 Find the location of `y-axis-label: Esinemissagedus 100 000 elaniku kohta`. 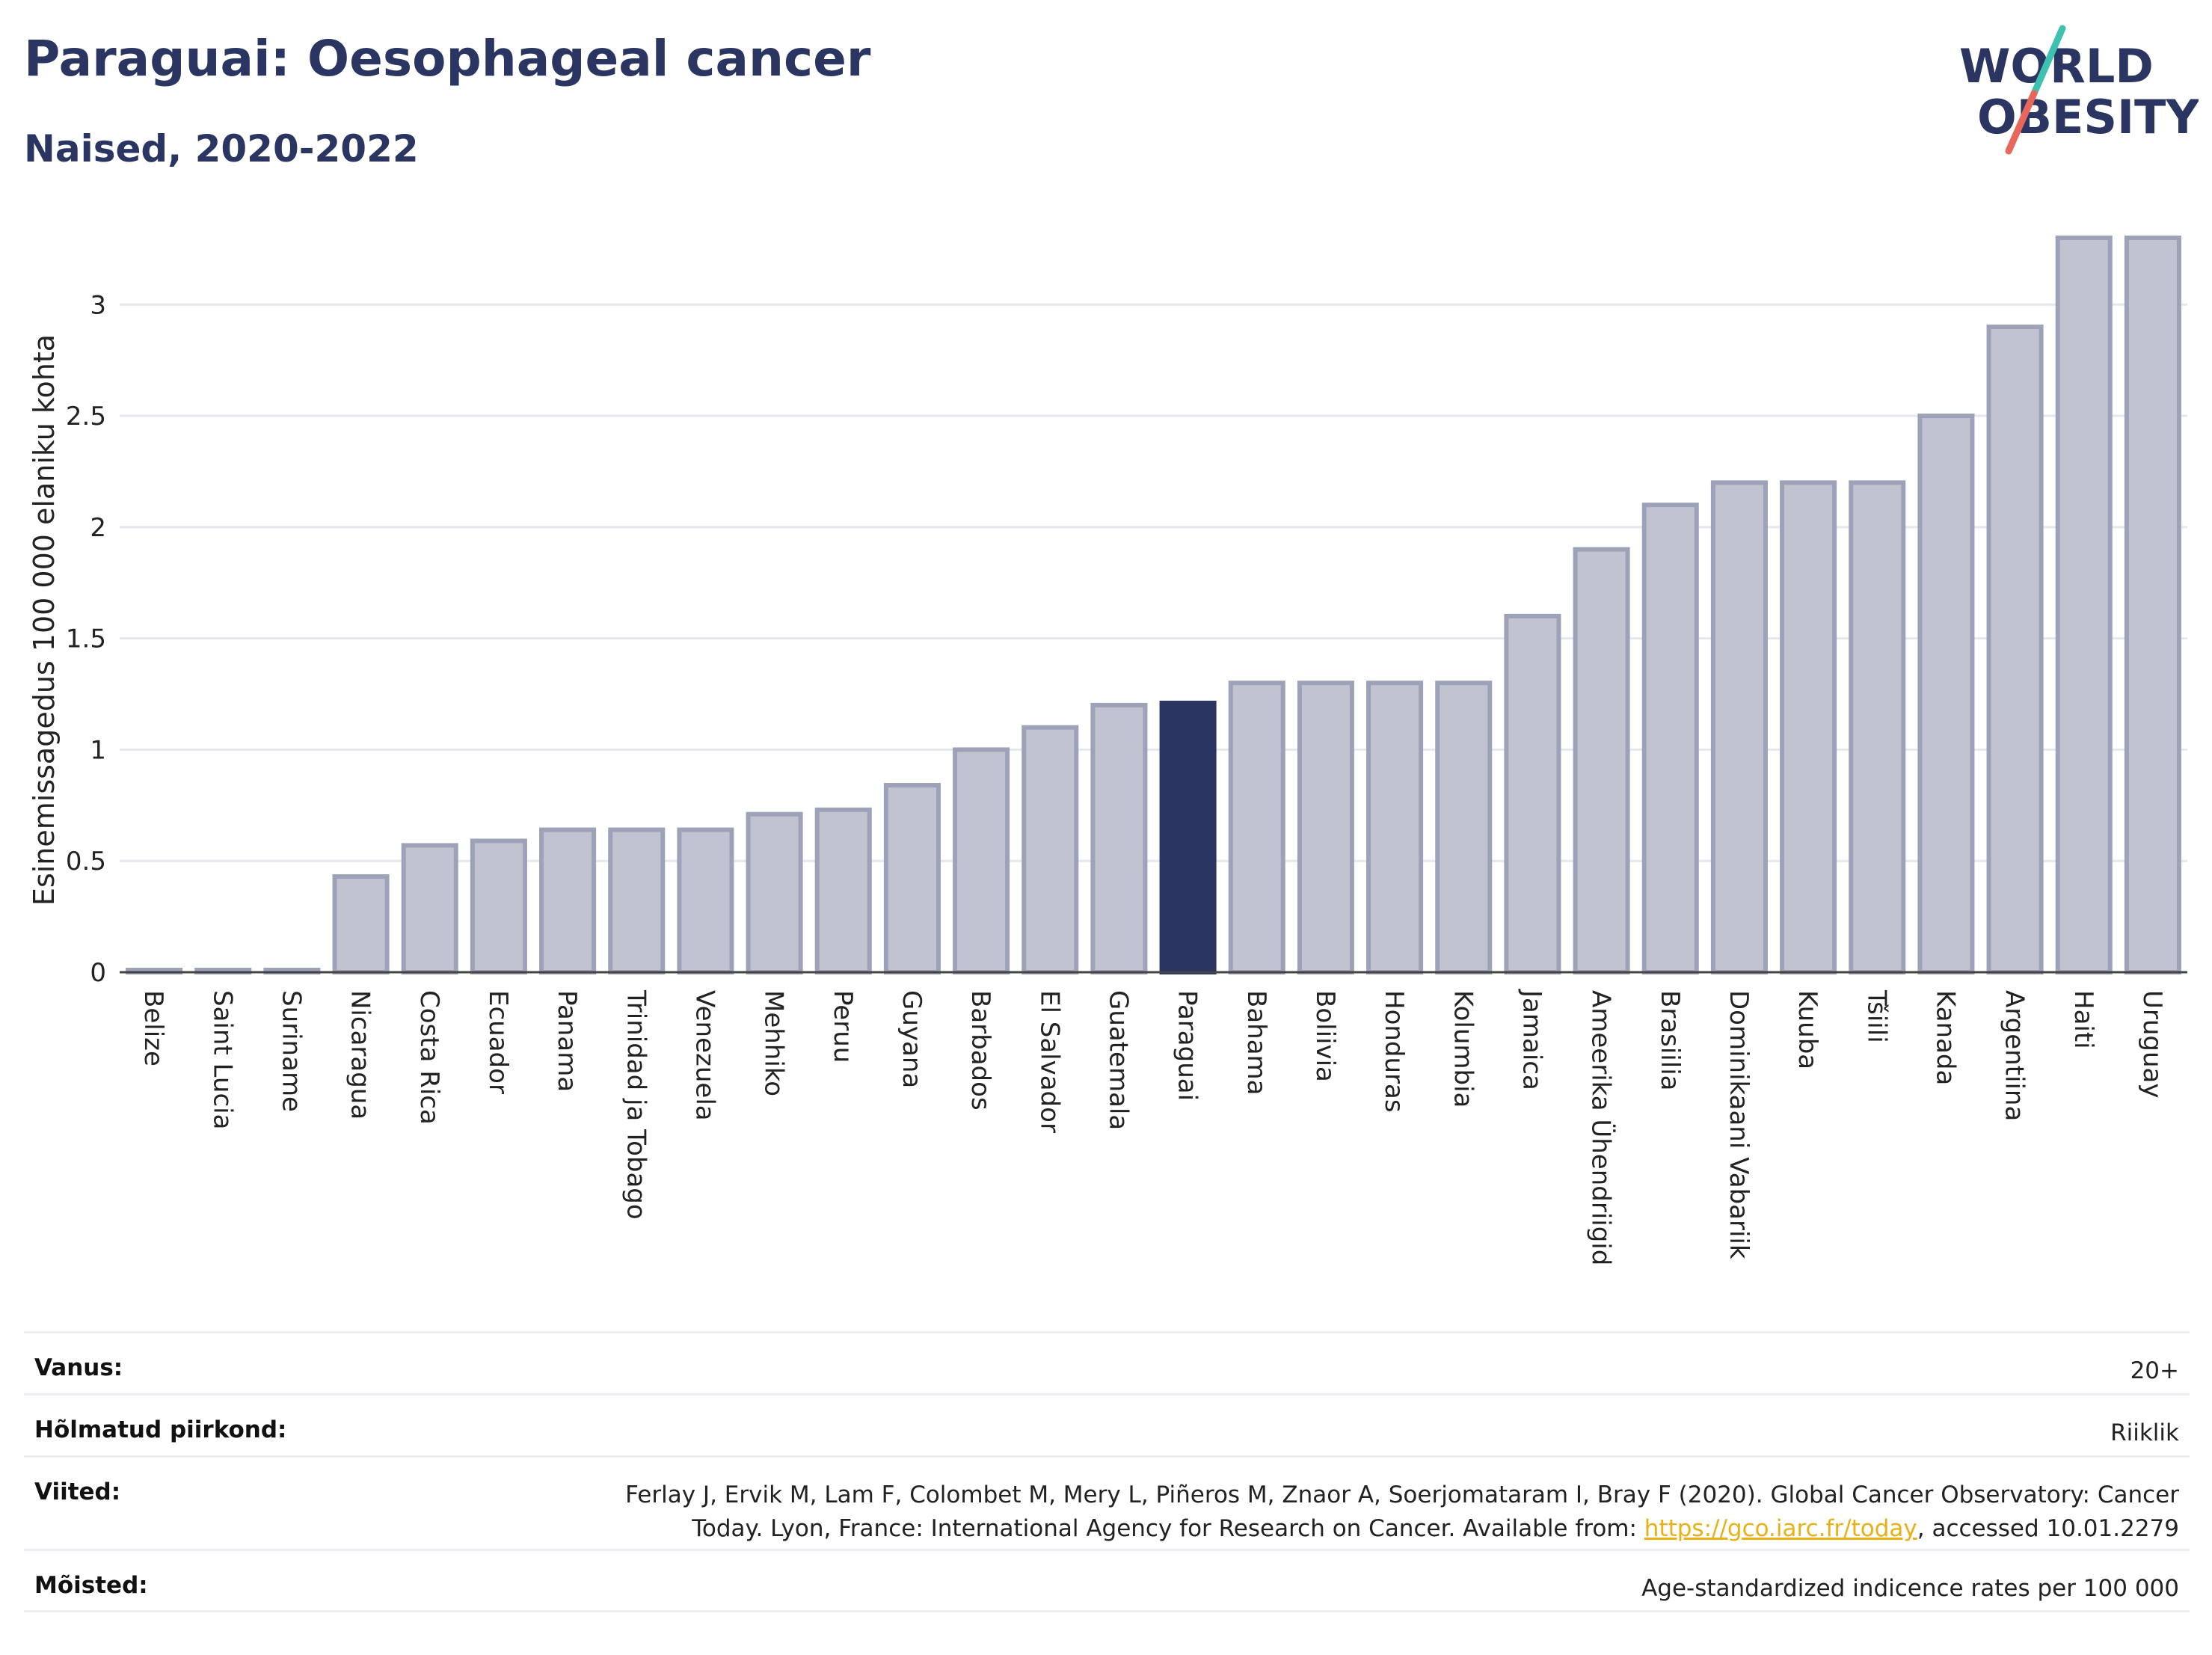

y-axis-label: Esinemissagedus 100 000 elaniku kohta is located at coordinates (44, 620).